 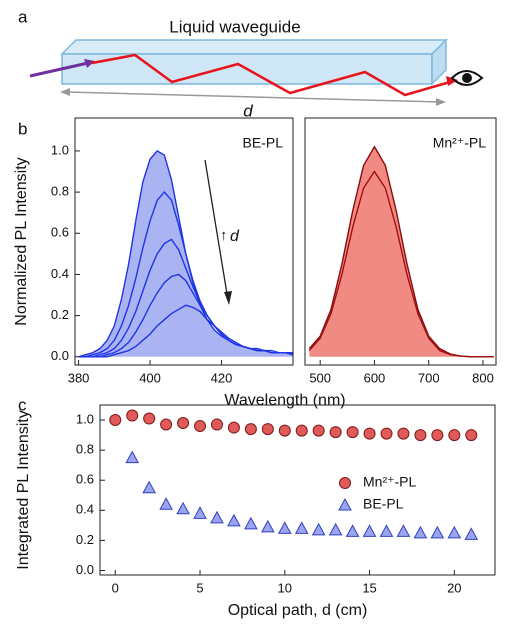 I want to click on annotation: Mn²⁺-PL, so click(x=460, y=143).